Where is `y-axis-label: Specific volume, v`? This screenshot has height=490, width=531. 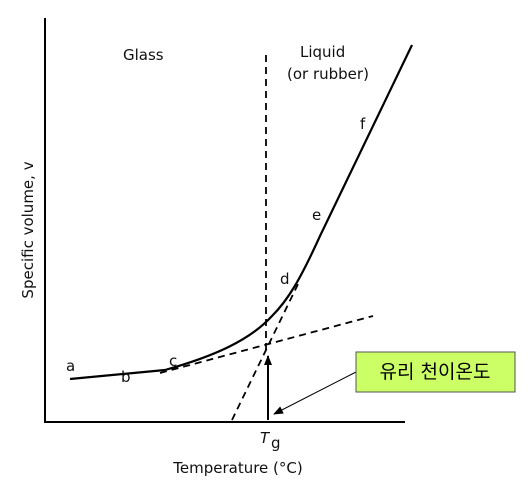
y-axis-label: Specific volume, v is located at coordinates (28, 229).